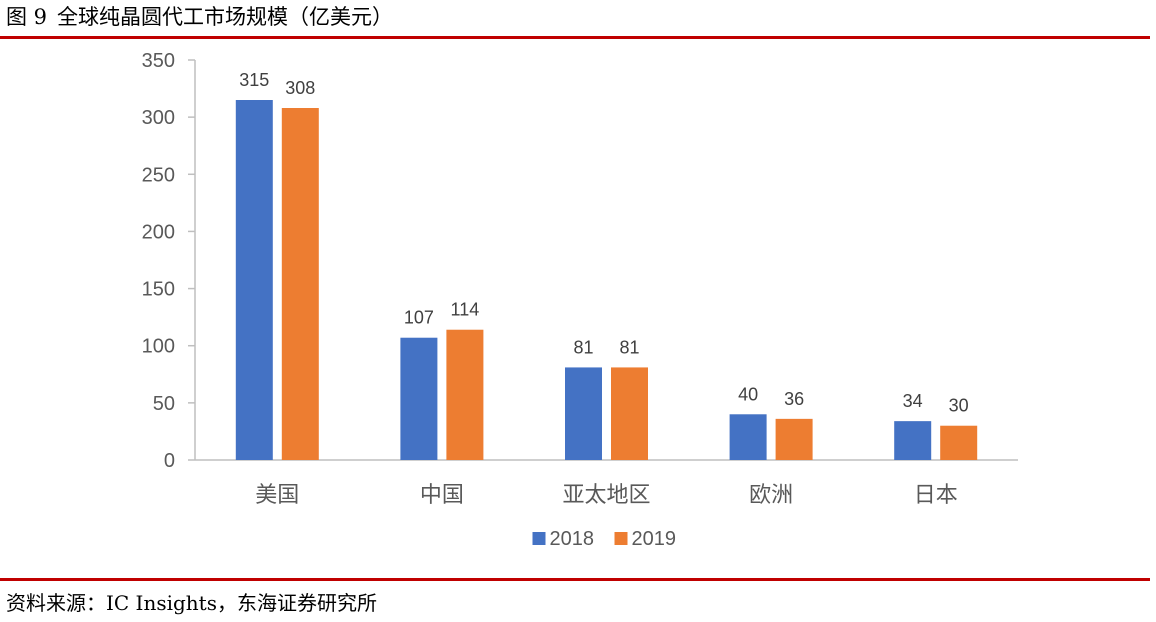 The width and height of the screenshot is (1156, 622). Describe the element at coordinates (241, 603) in the screenshot. I see `source-text: IC Insights，东海证券研究所` at that location.